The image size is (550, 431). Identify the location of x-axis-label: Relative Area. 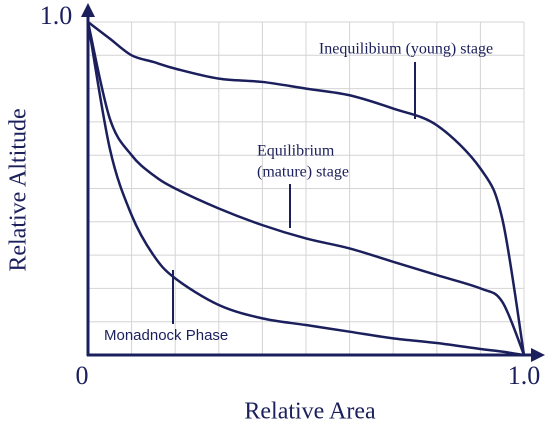
(310, 412).